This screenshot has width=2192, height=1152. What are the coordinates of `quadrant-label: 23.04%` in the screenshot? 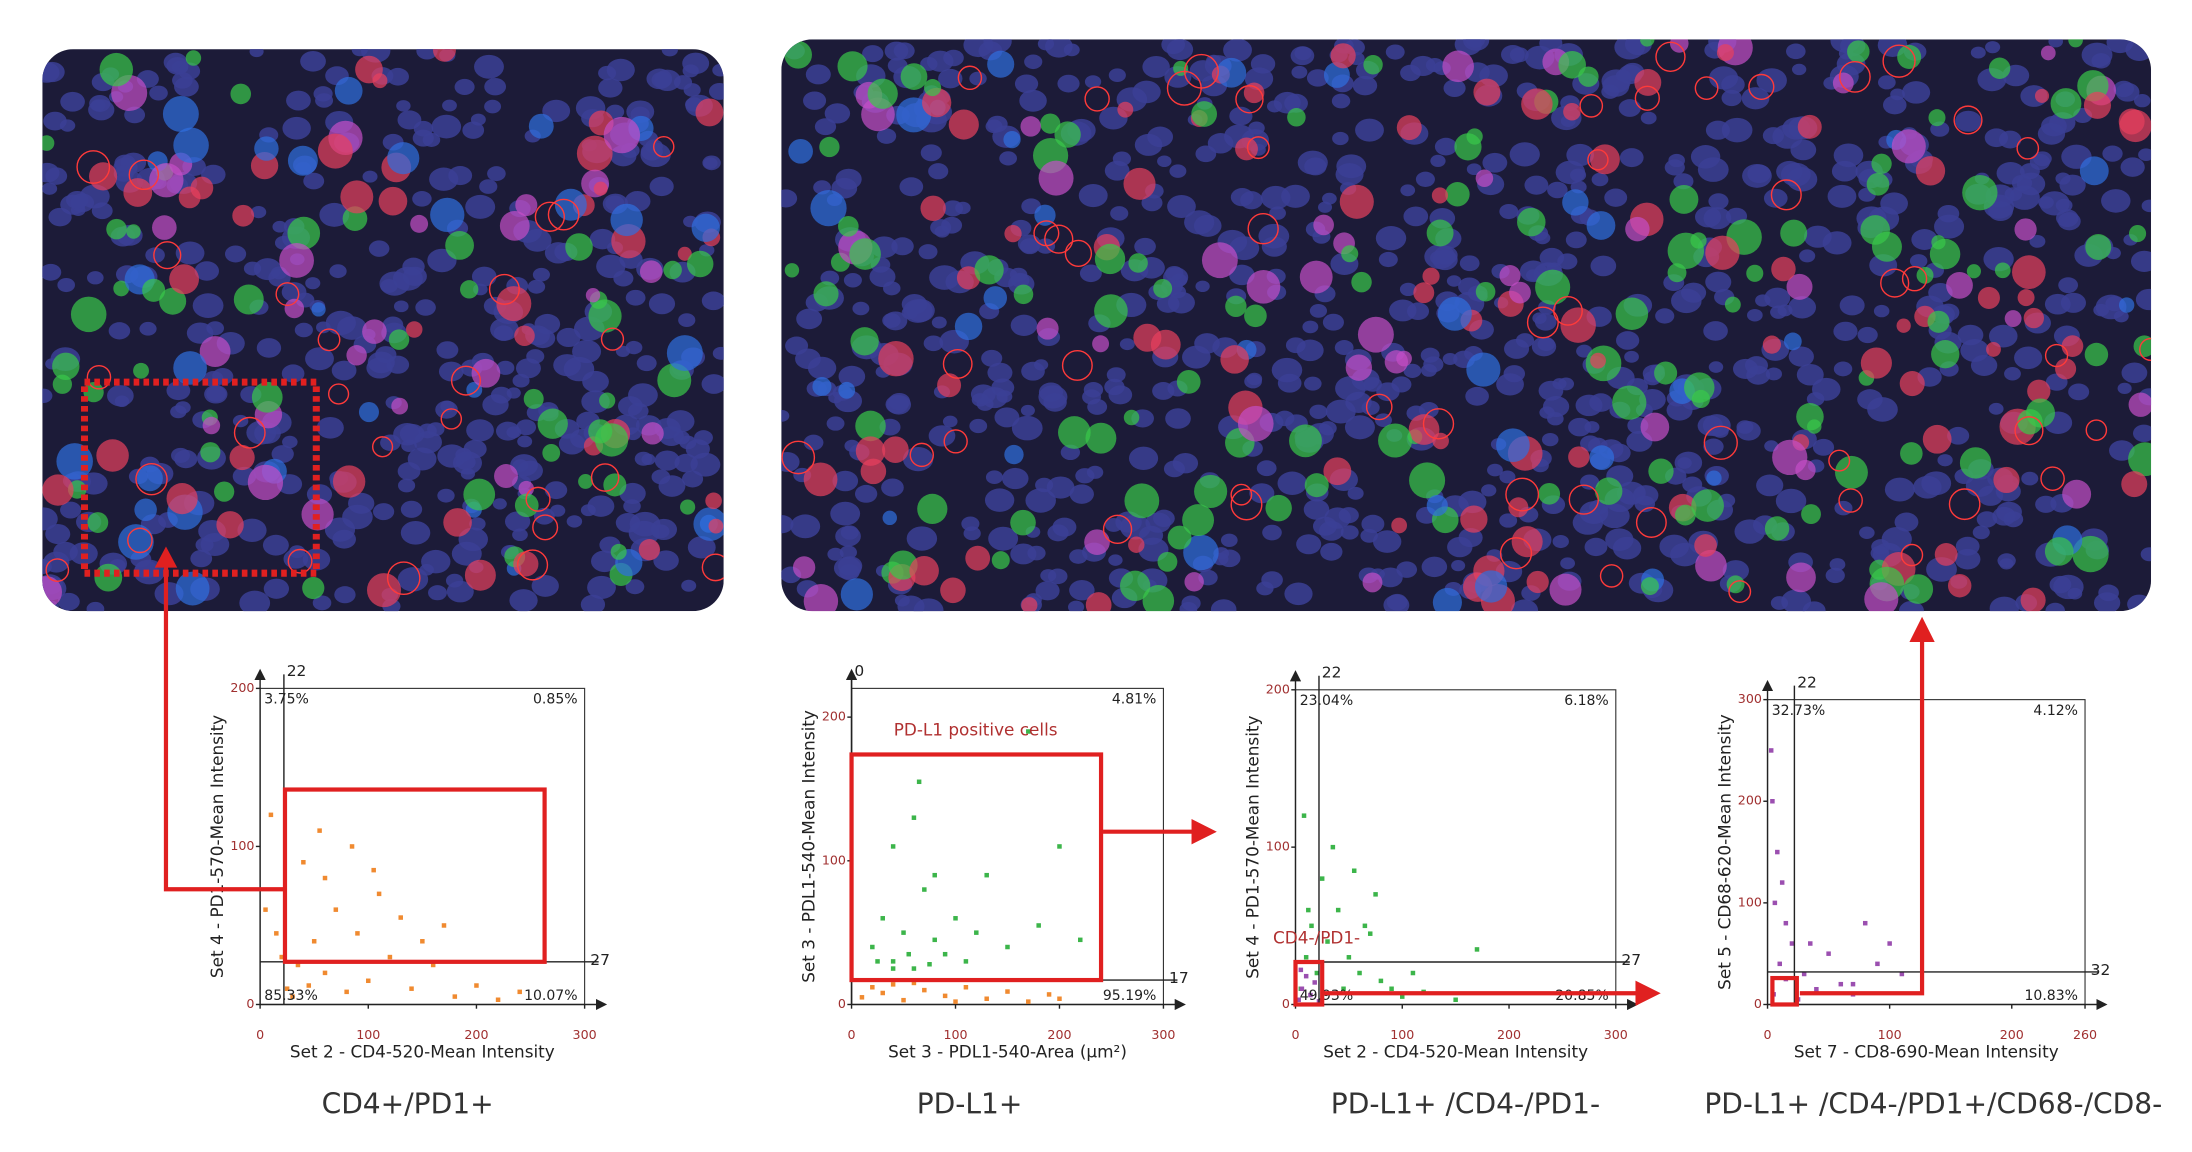 It's located at (1327, 701).